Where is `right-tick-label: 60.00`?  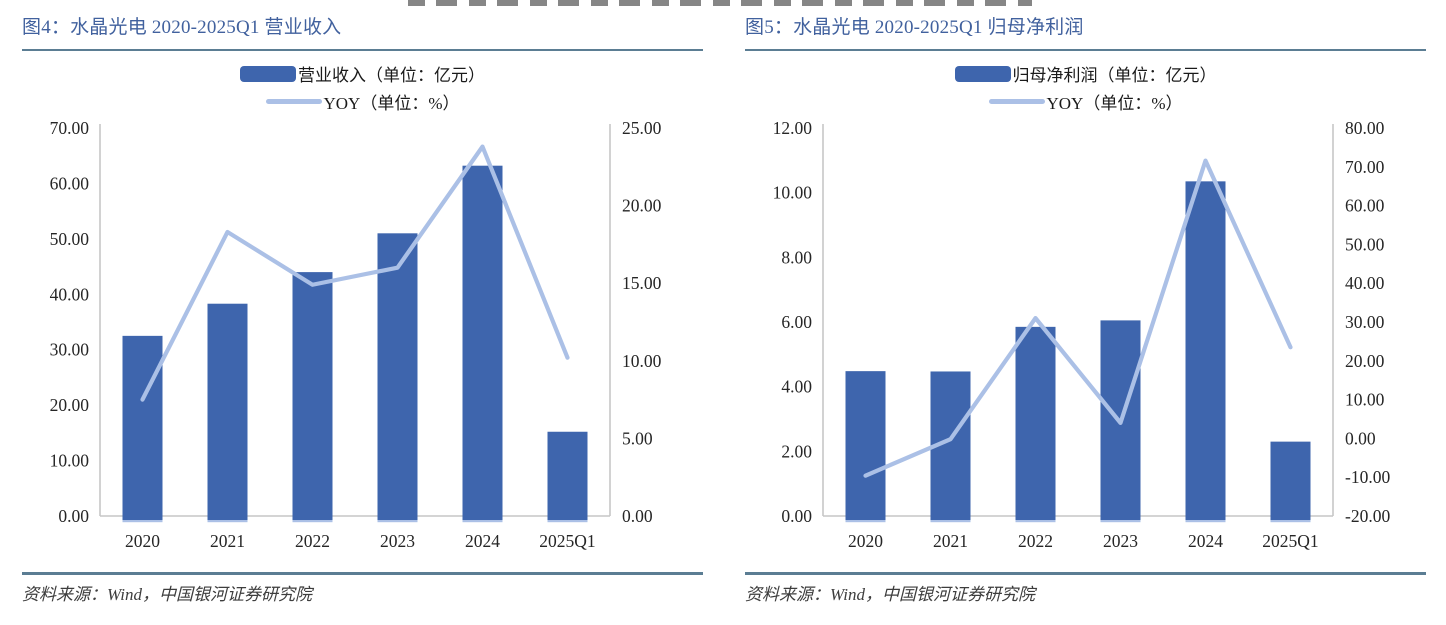 right-tick-label: 60.00 is located at coordinates (1365, 206).